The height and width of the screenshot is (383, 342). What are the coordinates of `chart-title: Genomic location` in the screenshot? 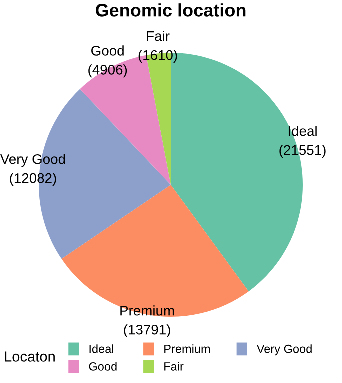 It's located at (171, 10).